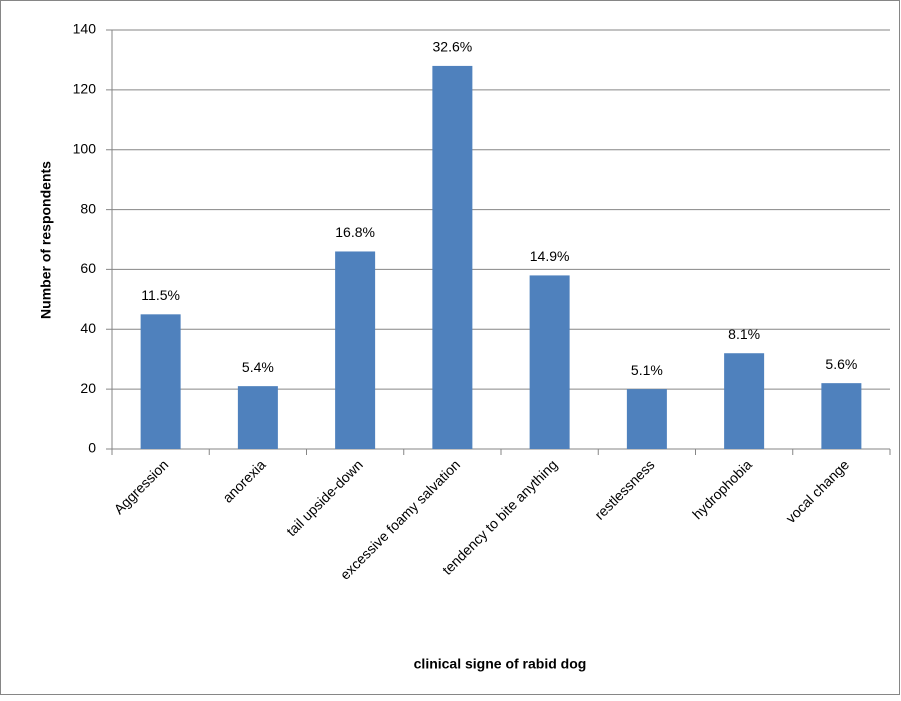 The width and height of the screenshot is (901, 701). What do you see at coordinates (85, 148) in the screenshot?
I see `y-tick-label: 100` at bounding box center [85, 148].